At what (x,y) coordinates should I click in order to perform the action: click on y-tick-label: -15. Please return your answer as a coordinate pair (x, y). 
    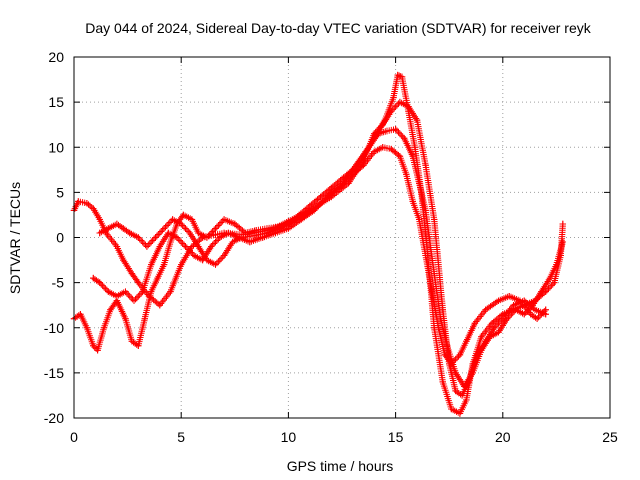
    Looking at the image, I should click on (54, 373).